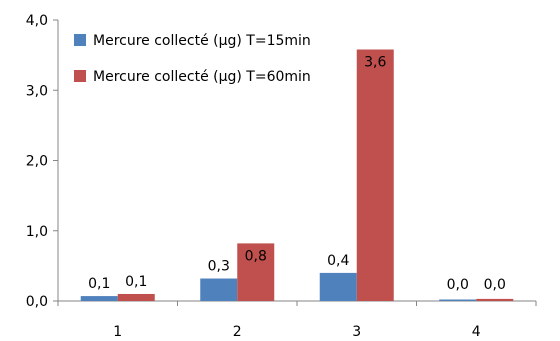 Image resolution: width=560 pixels, height=341 pixels. I want to click on legend-label: Mercure collecté (µg) T=15min, so click(202, 41).